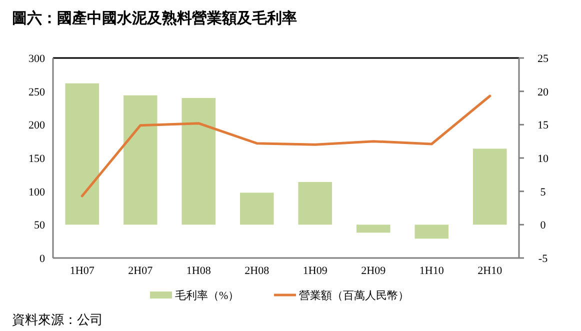 Image resolution: width=581 pixels, height=331 pixels. Describe the element at coordinates (207, 295) in the screenshot. I see `legend-label: 毛利率（%）` at that location.